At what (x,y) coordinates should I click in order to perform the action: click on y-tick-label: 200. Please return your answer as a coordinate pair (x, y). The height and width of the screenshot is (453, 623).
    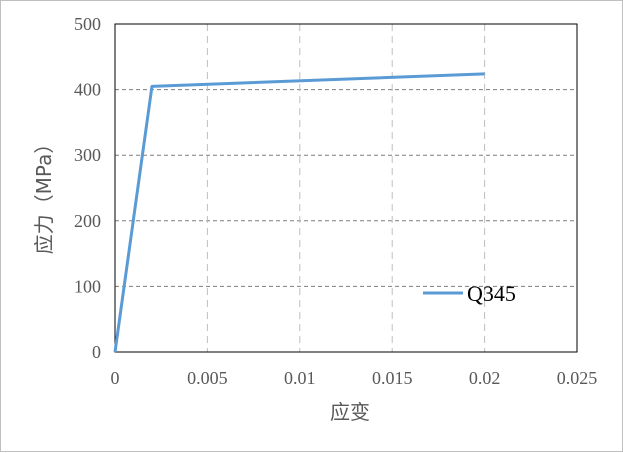
    Looking at the image, I should click on (87, 221).